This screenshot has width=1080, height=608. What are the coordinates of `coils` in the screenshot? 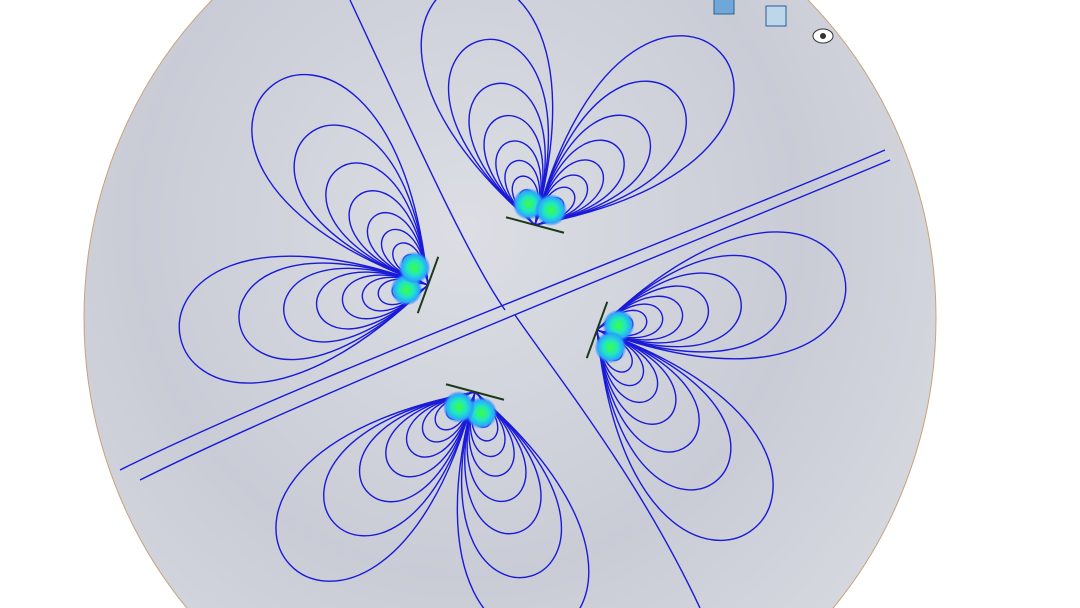 It's located at (512, 308).